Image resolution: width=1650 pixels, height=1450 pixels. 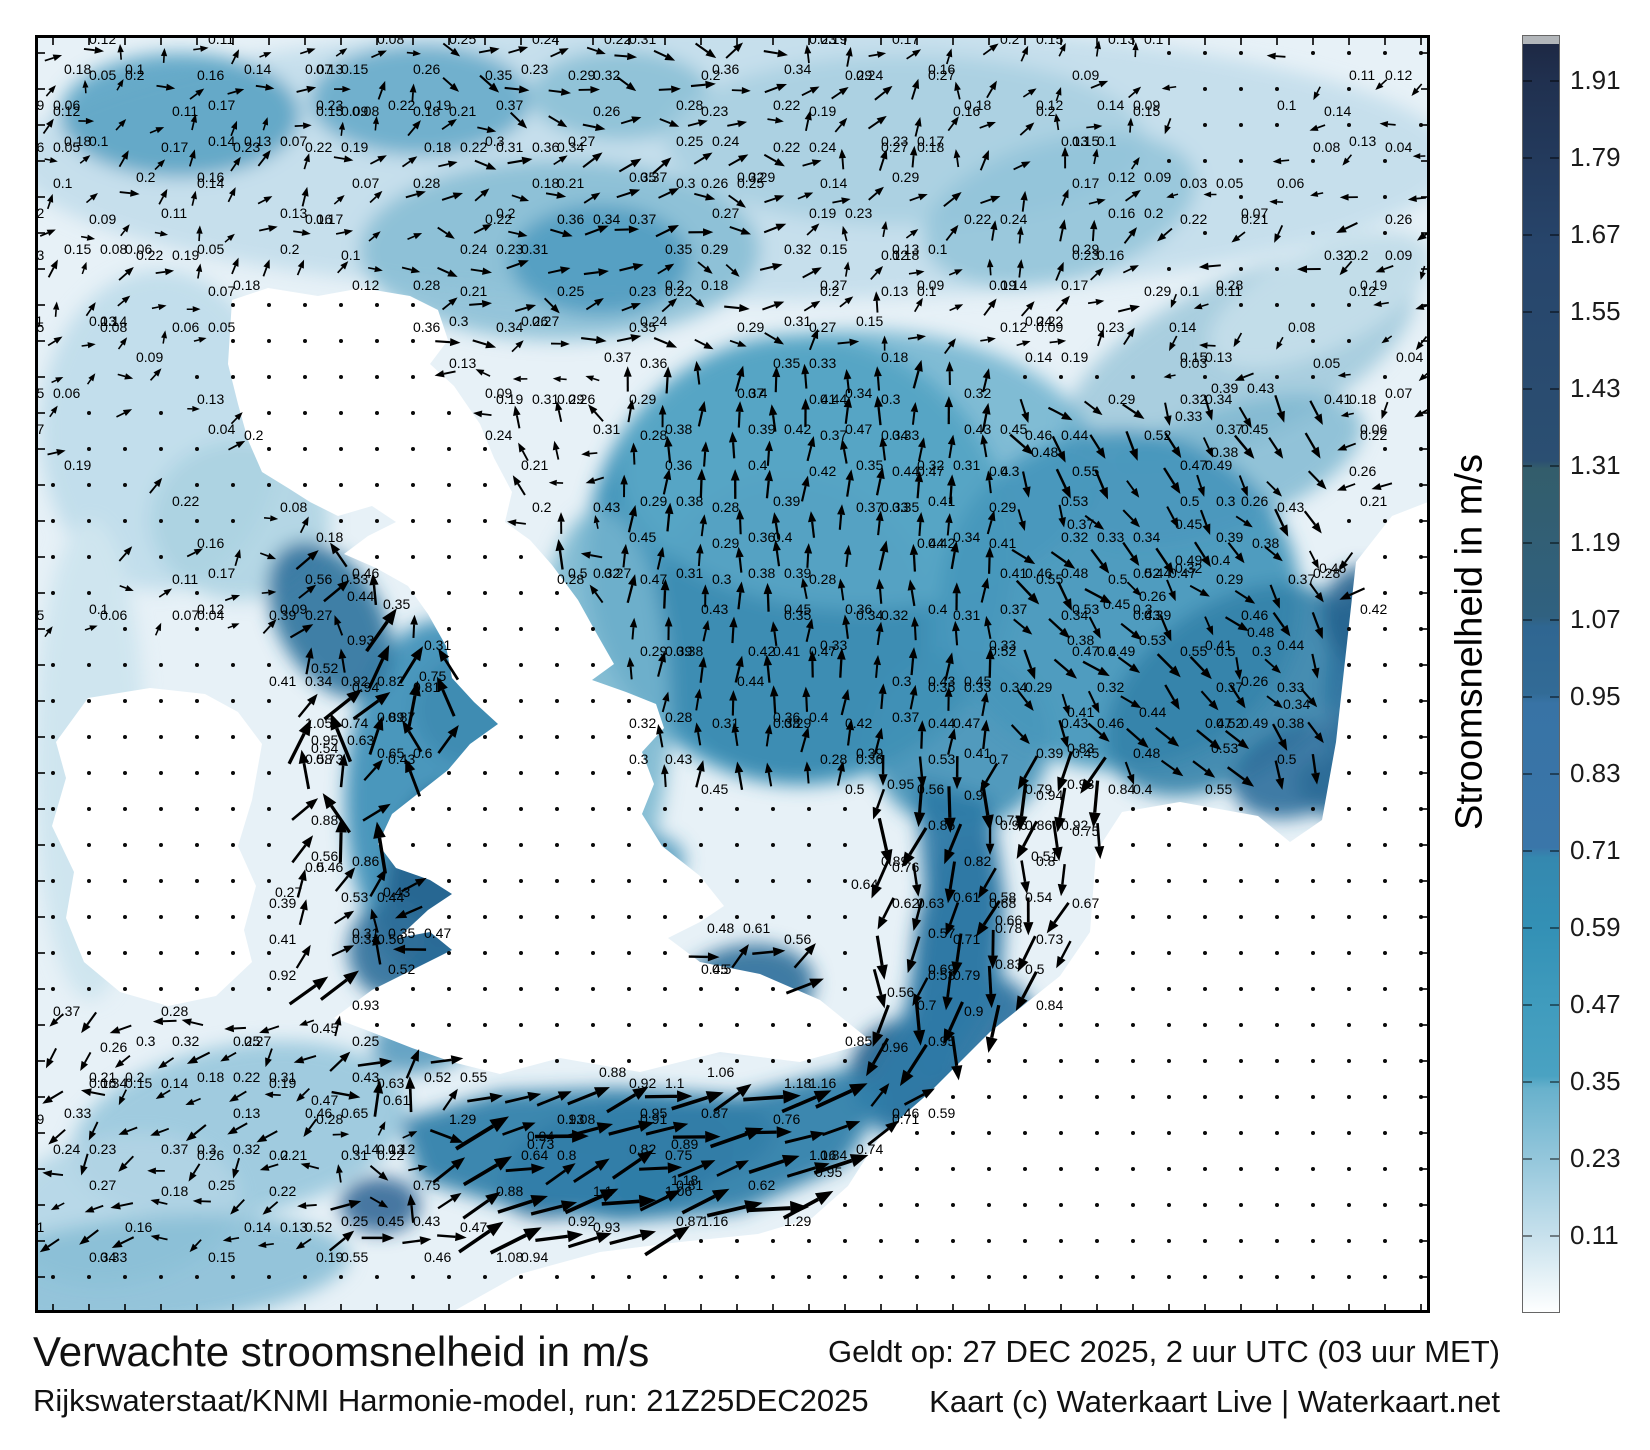 I want to click on current-value-label: 0.36, so click(x=858, y=609).